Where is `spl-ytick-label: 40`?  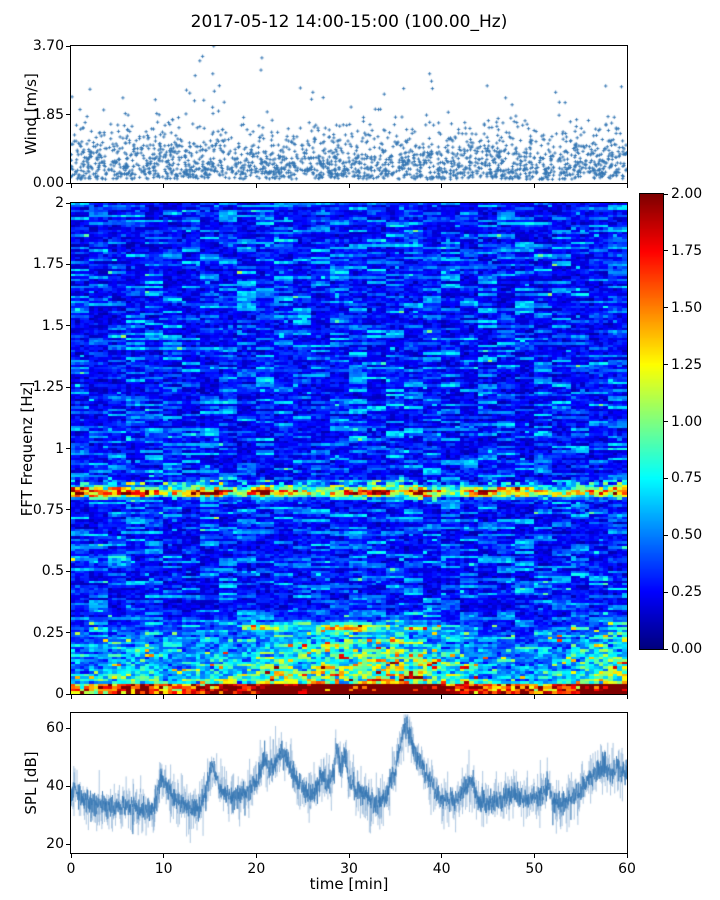
spl-ytick-label: 40 is located at coordinates (55, 786).